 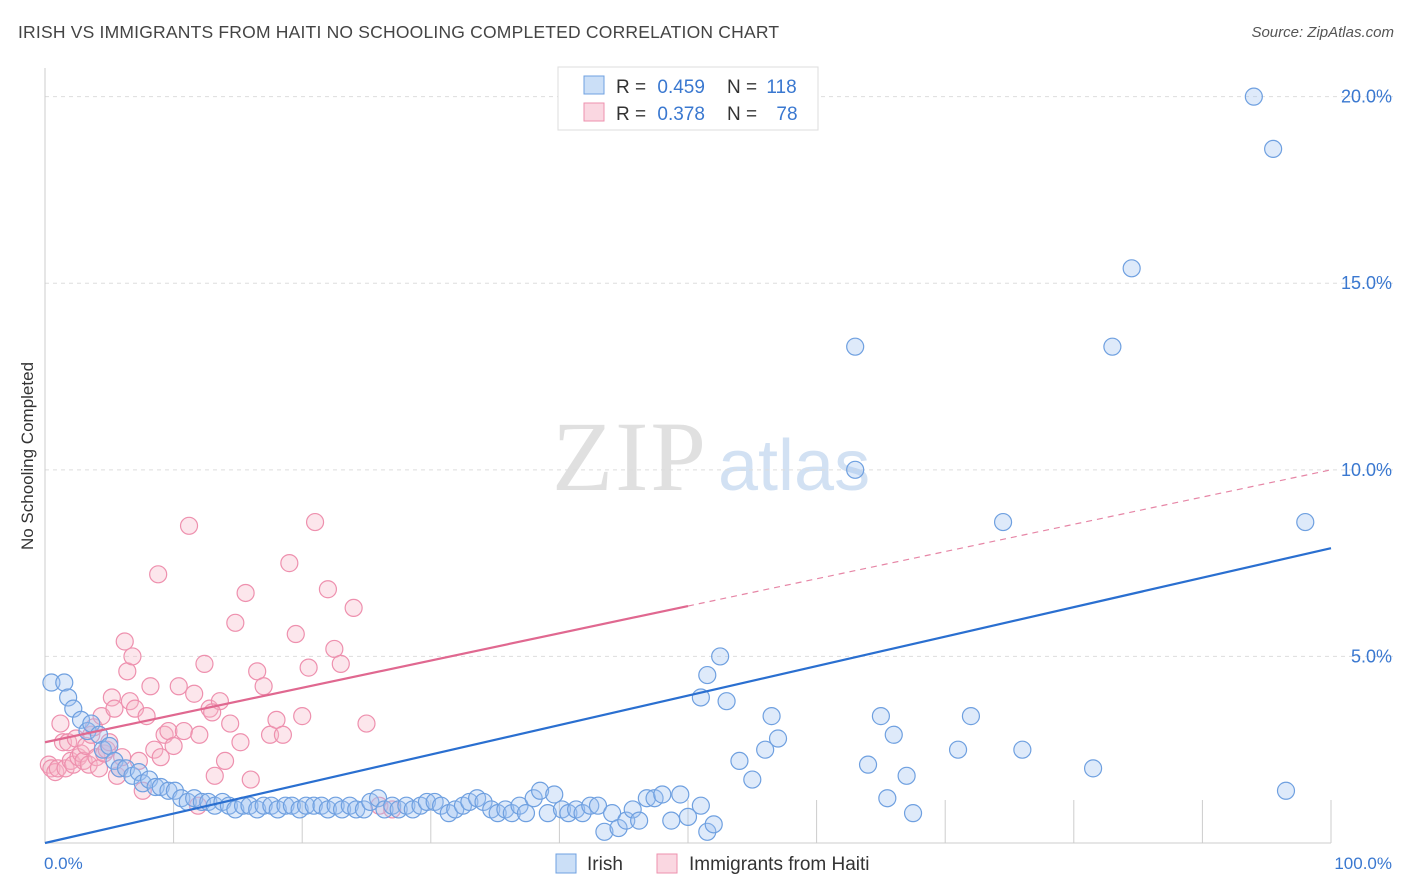 I want to click on stats-swatch-irish, so click(x=594, y=85).